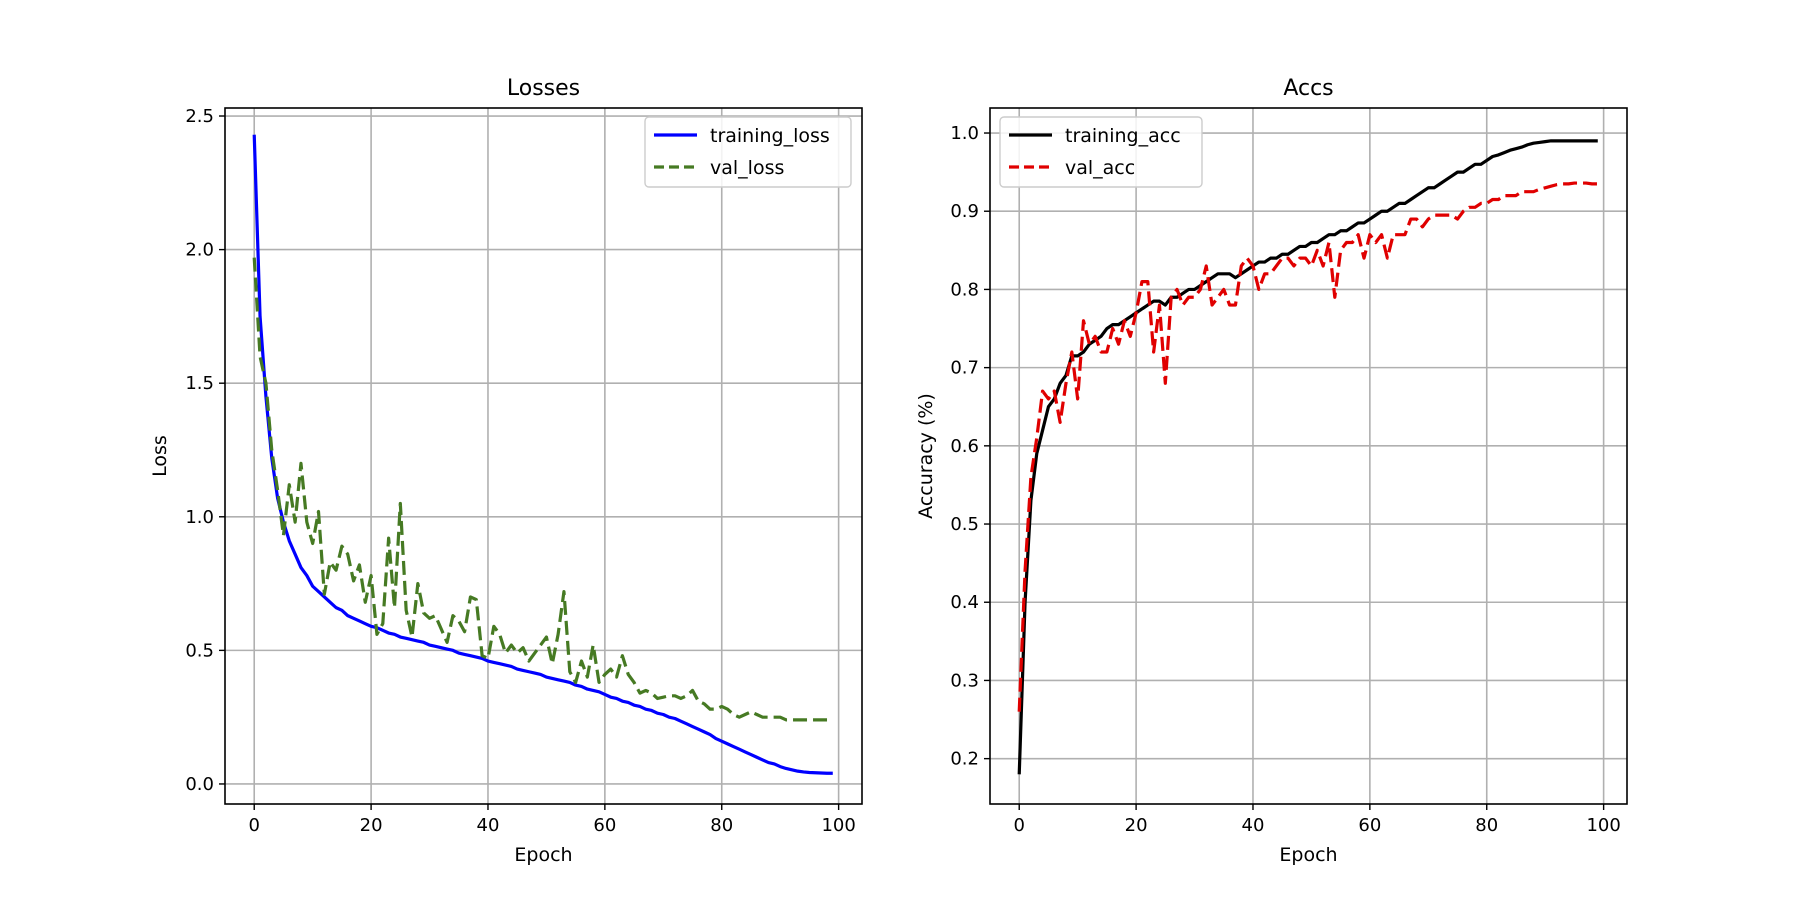 The width and height of the screenshot is (1800, 900). Describe the element at coordinates (770, 136) in the screenshot. I see `legend-label-training-loss: training_loss` at that location.